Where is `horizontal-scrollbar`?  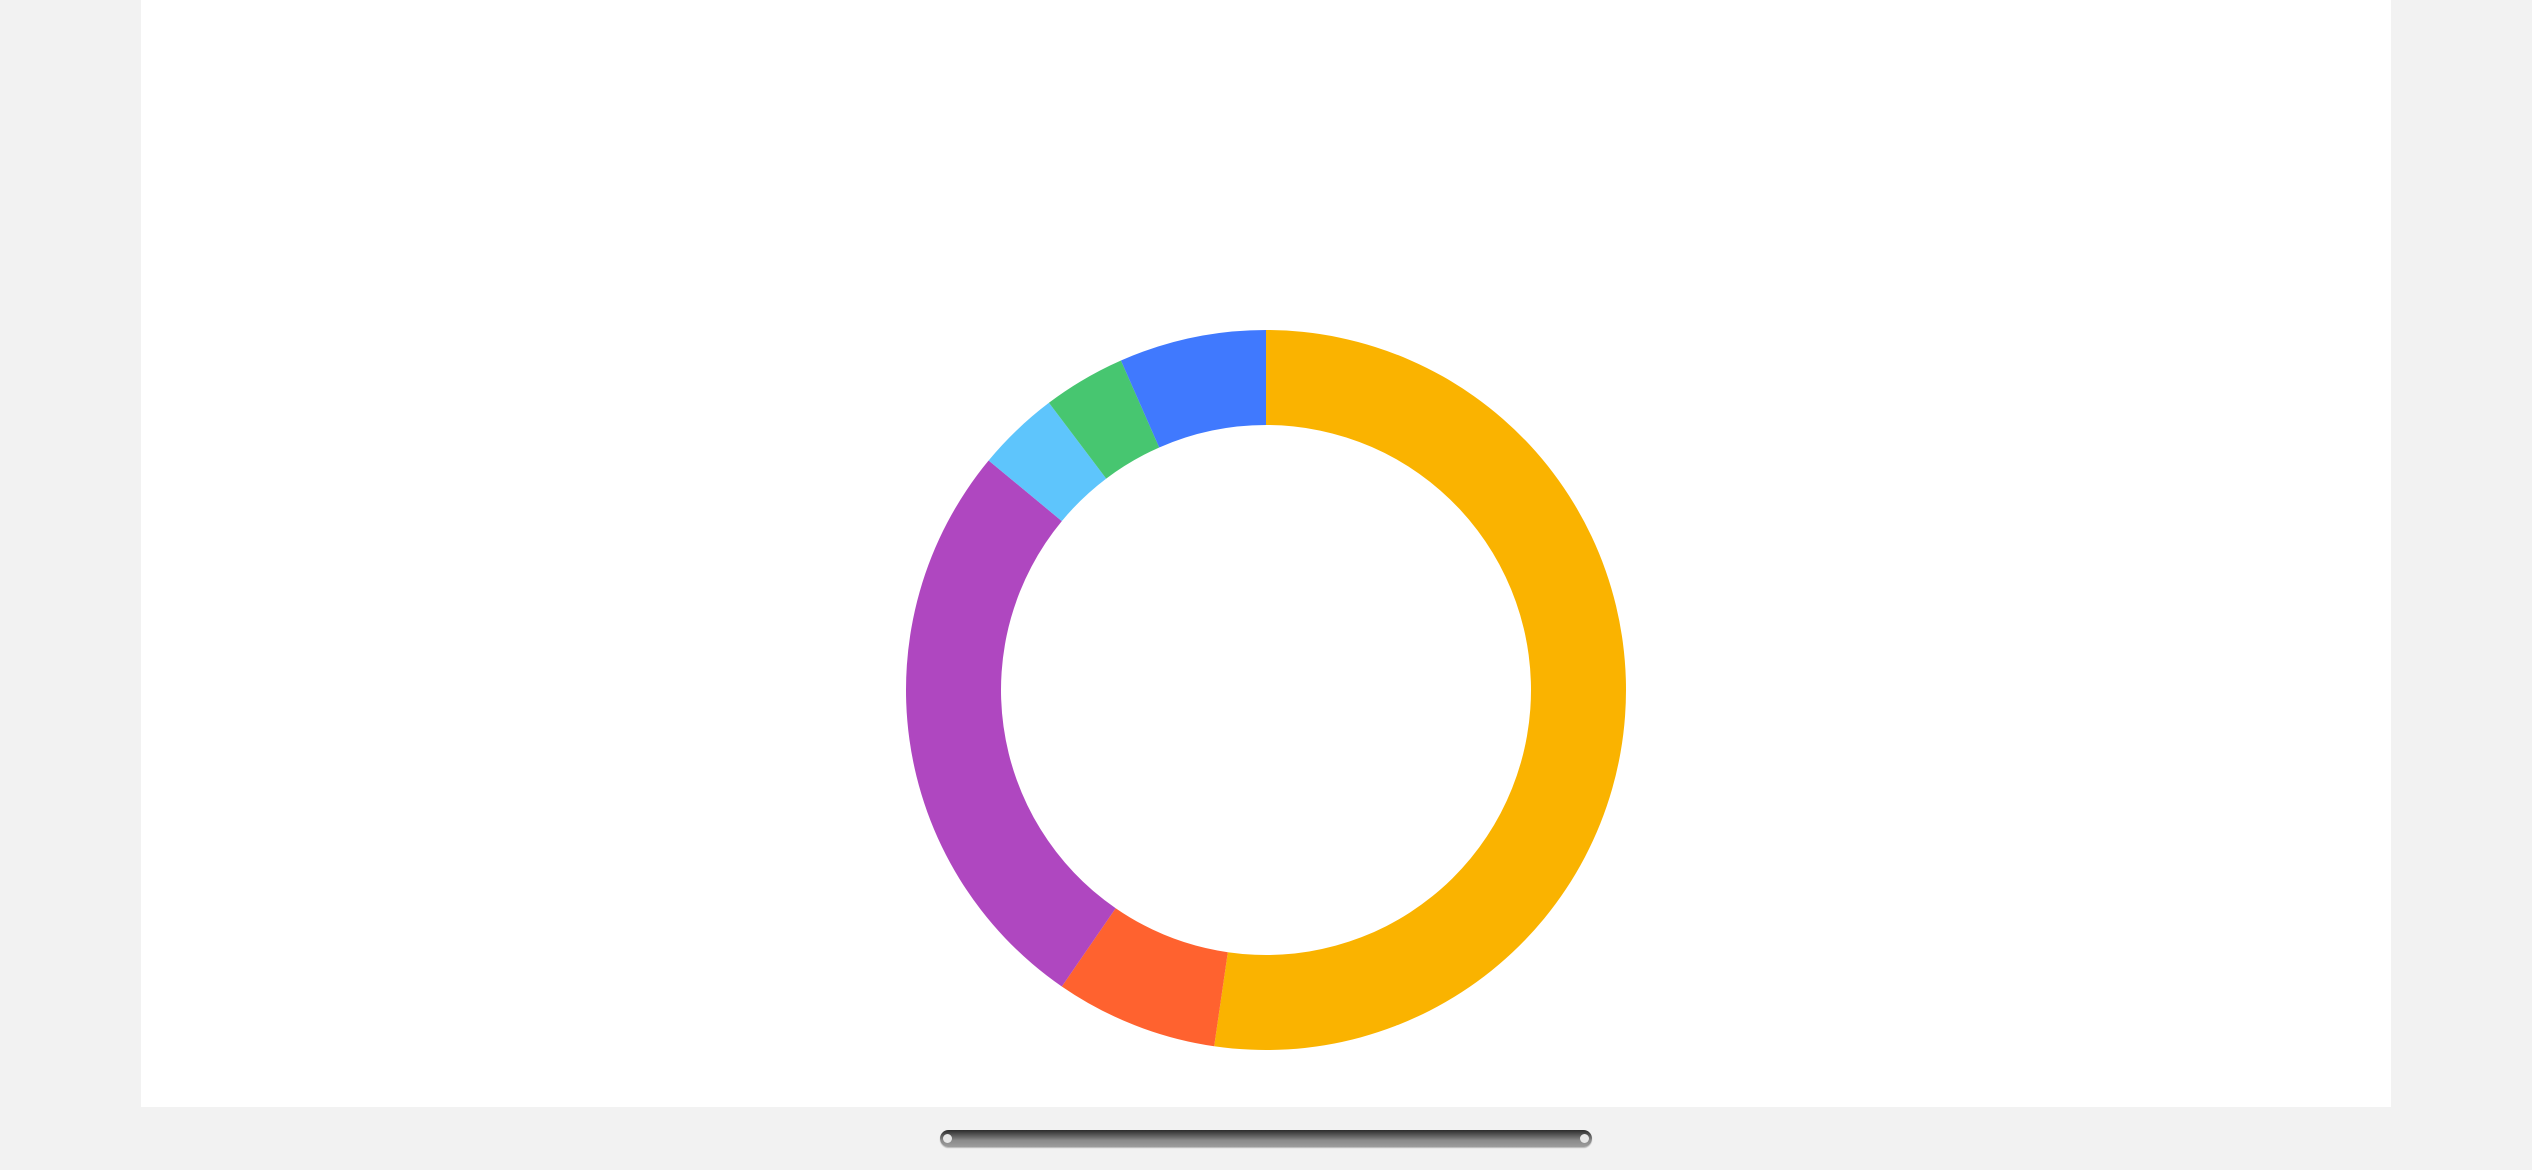
horizontal-scrollbar is located at coordinates (1266, 1138).